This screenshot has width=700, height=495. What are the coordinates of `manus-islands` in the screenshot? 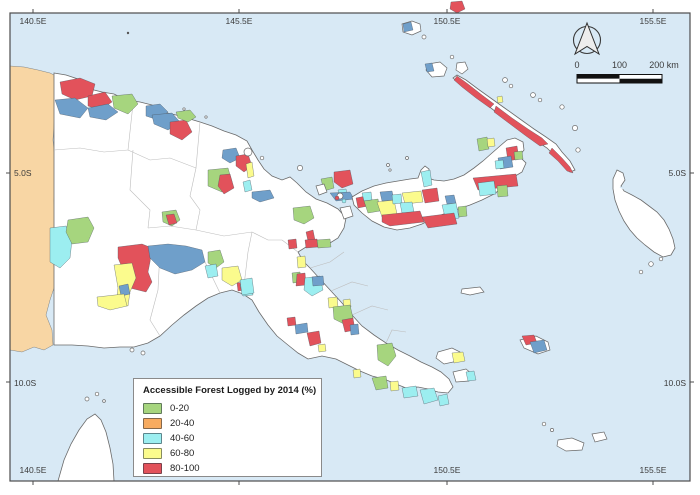 It's located at (433, 20).